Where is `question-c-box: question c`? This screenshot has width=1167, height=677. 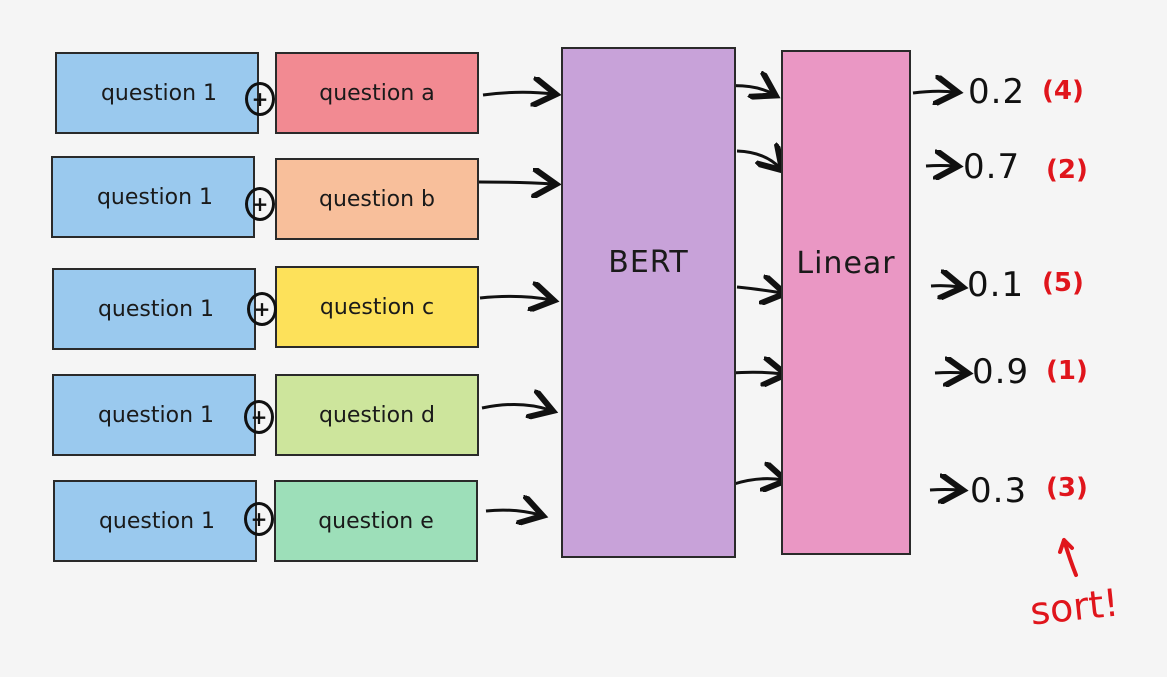
question-c-box: question c is located at coordinates (377, 307).